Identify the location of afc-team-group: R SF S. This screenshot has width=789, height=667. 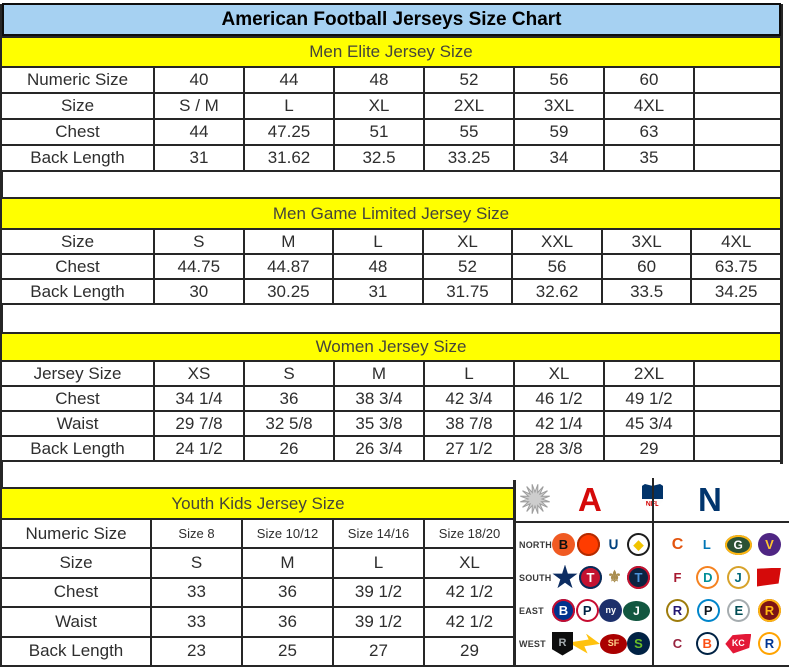
(601, 643).